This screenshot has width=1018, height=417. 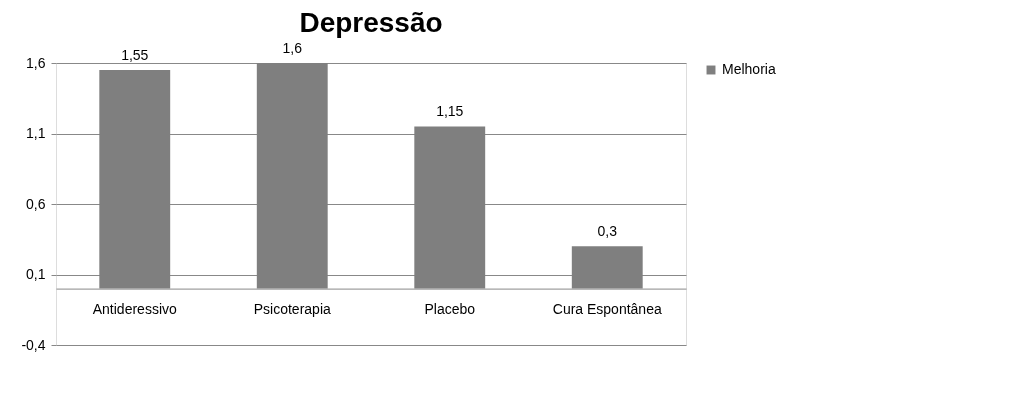 I want to click on data-label: 1,15, so click(x=450, y=111).